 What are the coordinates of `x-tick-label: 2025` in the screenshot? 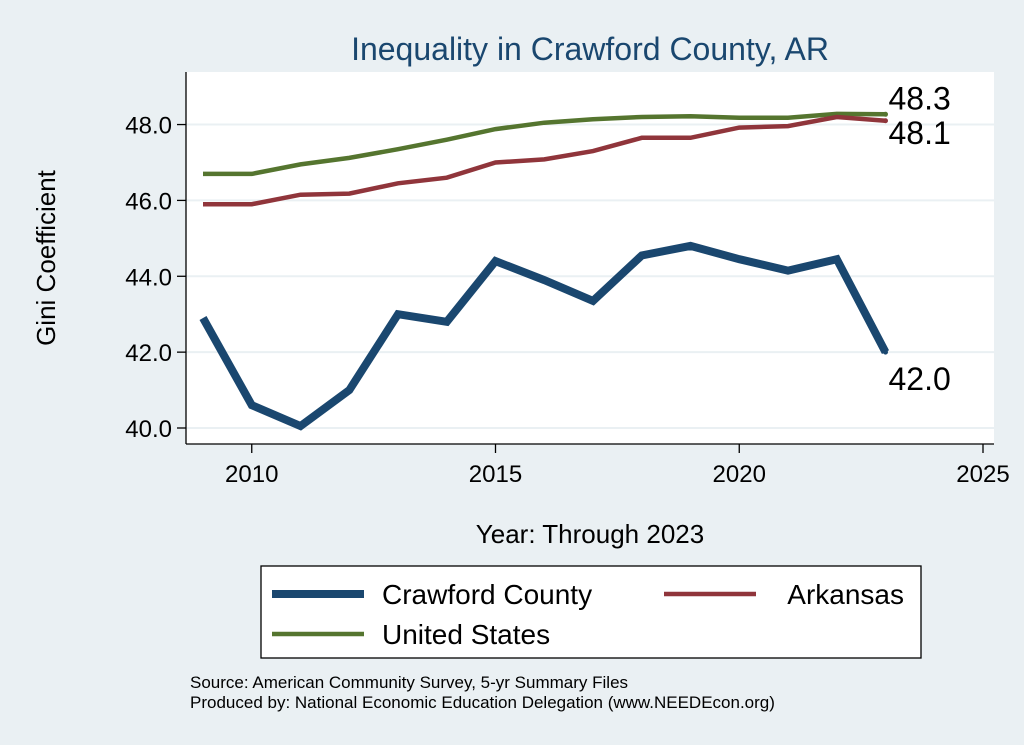 It's located at (982, 474).